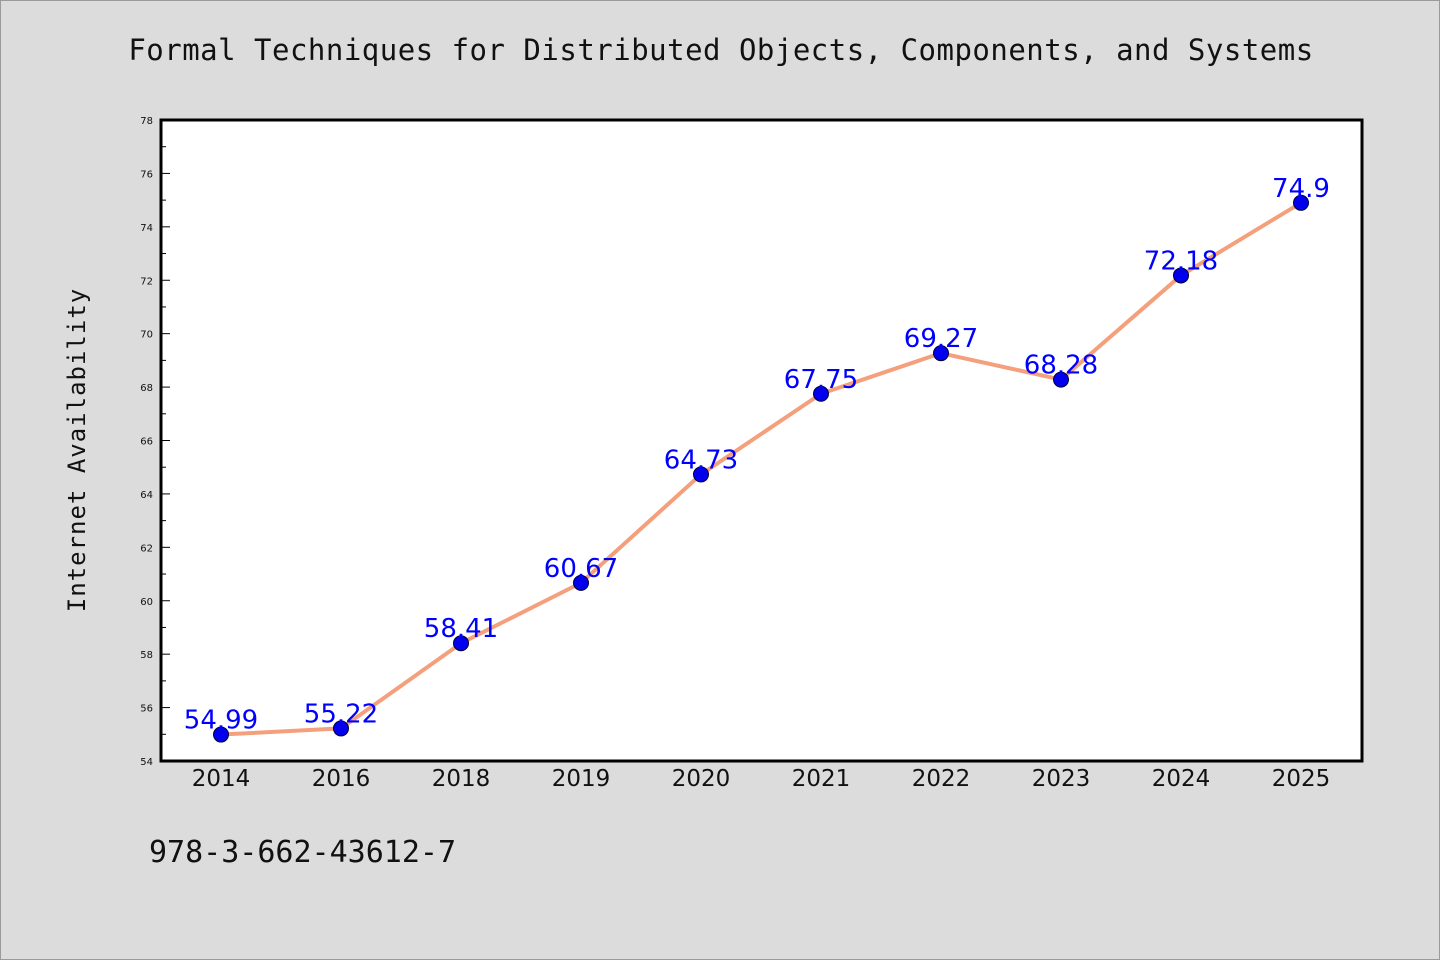 The width and height of the screenshot is (1440, 960). Describe the element at coordinates (146, 121) in the screenshot. I see `y-tick-label: 78` at that location.